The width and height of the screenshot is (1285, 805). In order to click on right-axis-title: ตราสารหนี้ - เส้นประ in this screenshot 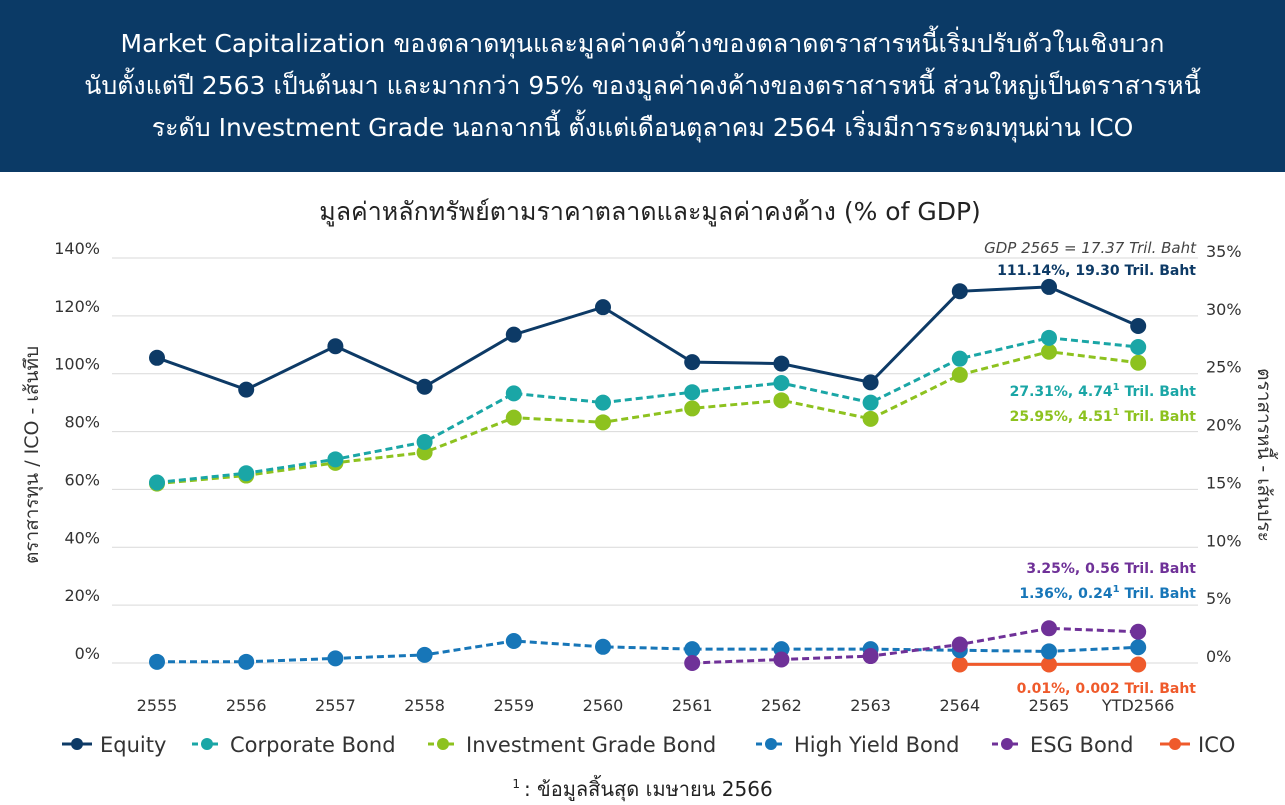, I will do `click(1265, 455)`.